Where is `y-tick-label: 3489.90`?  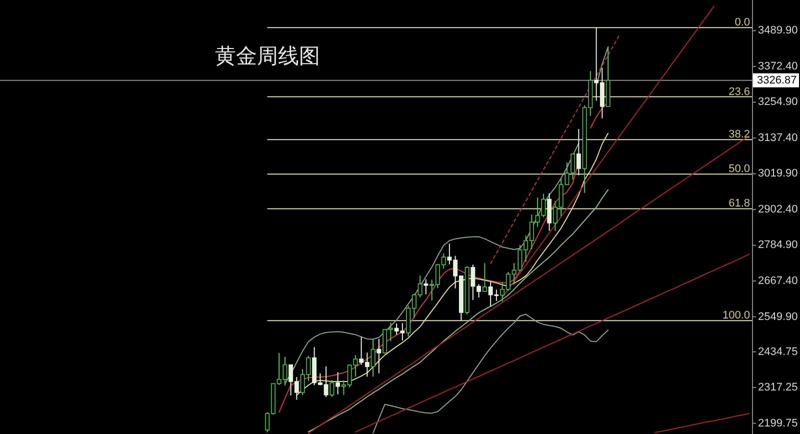 y-tick-label: 3489.90 is located at coordinates (778, 30).